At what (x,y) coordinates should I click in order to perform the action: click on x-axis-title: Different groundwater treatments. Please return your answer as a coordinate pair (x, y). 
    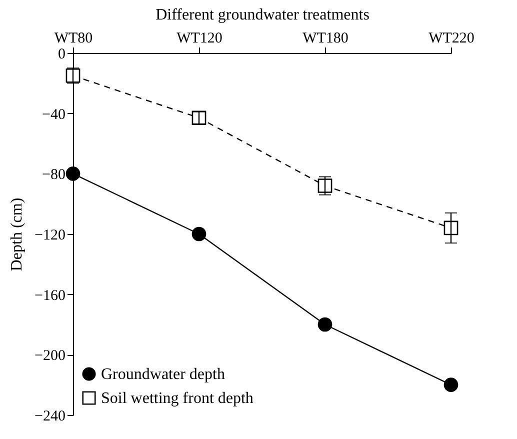
    Looking at the image, I should click on (263, 15).